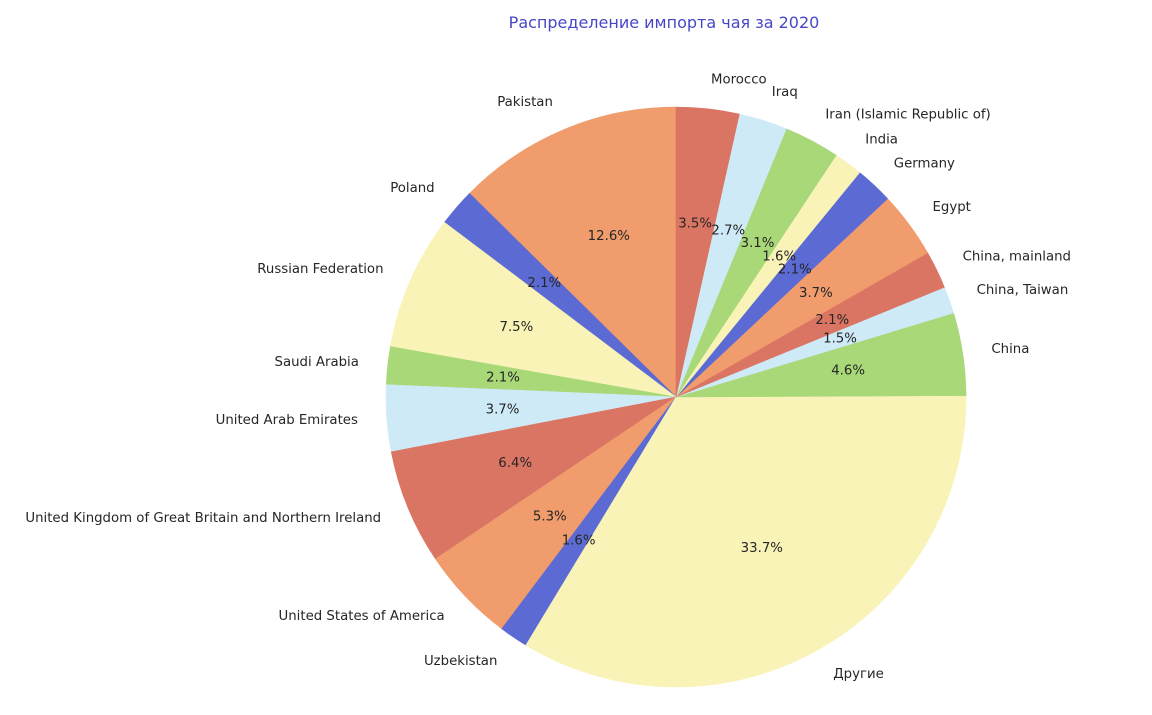 This screenshot has width=1152, height=715. Describe the element at coordinates (533, 309) in the screenshot. I see `pie-slice-russian-federation` at that location.